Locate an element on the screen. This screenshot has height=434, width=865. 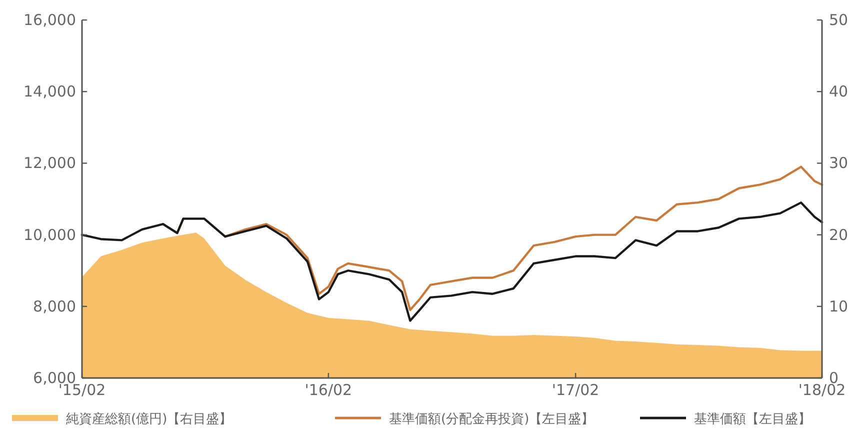
legend-label: 基準価額(分配金再投資)【左目盛】 is located at coordinates (491, 419).